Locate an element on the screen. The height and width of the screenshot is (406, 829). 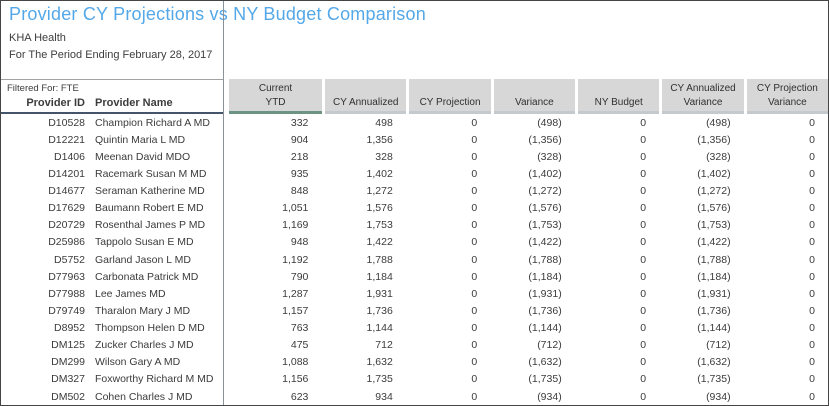
column-header-variance-cy-annualized: CY Annualized Variance is located at coordinates (703, 96).